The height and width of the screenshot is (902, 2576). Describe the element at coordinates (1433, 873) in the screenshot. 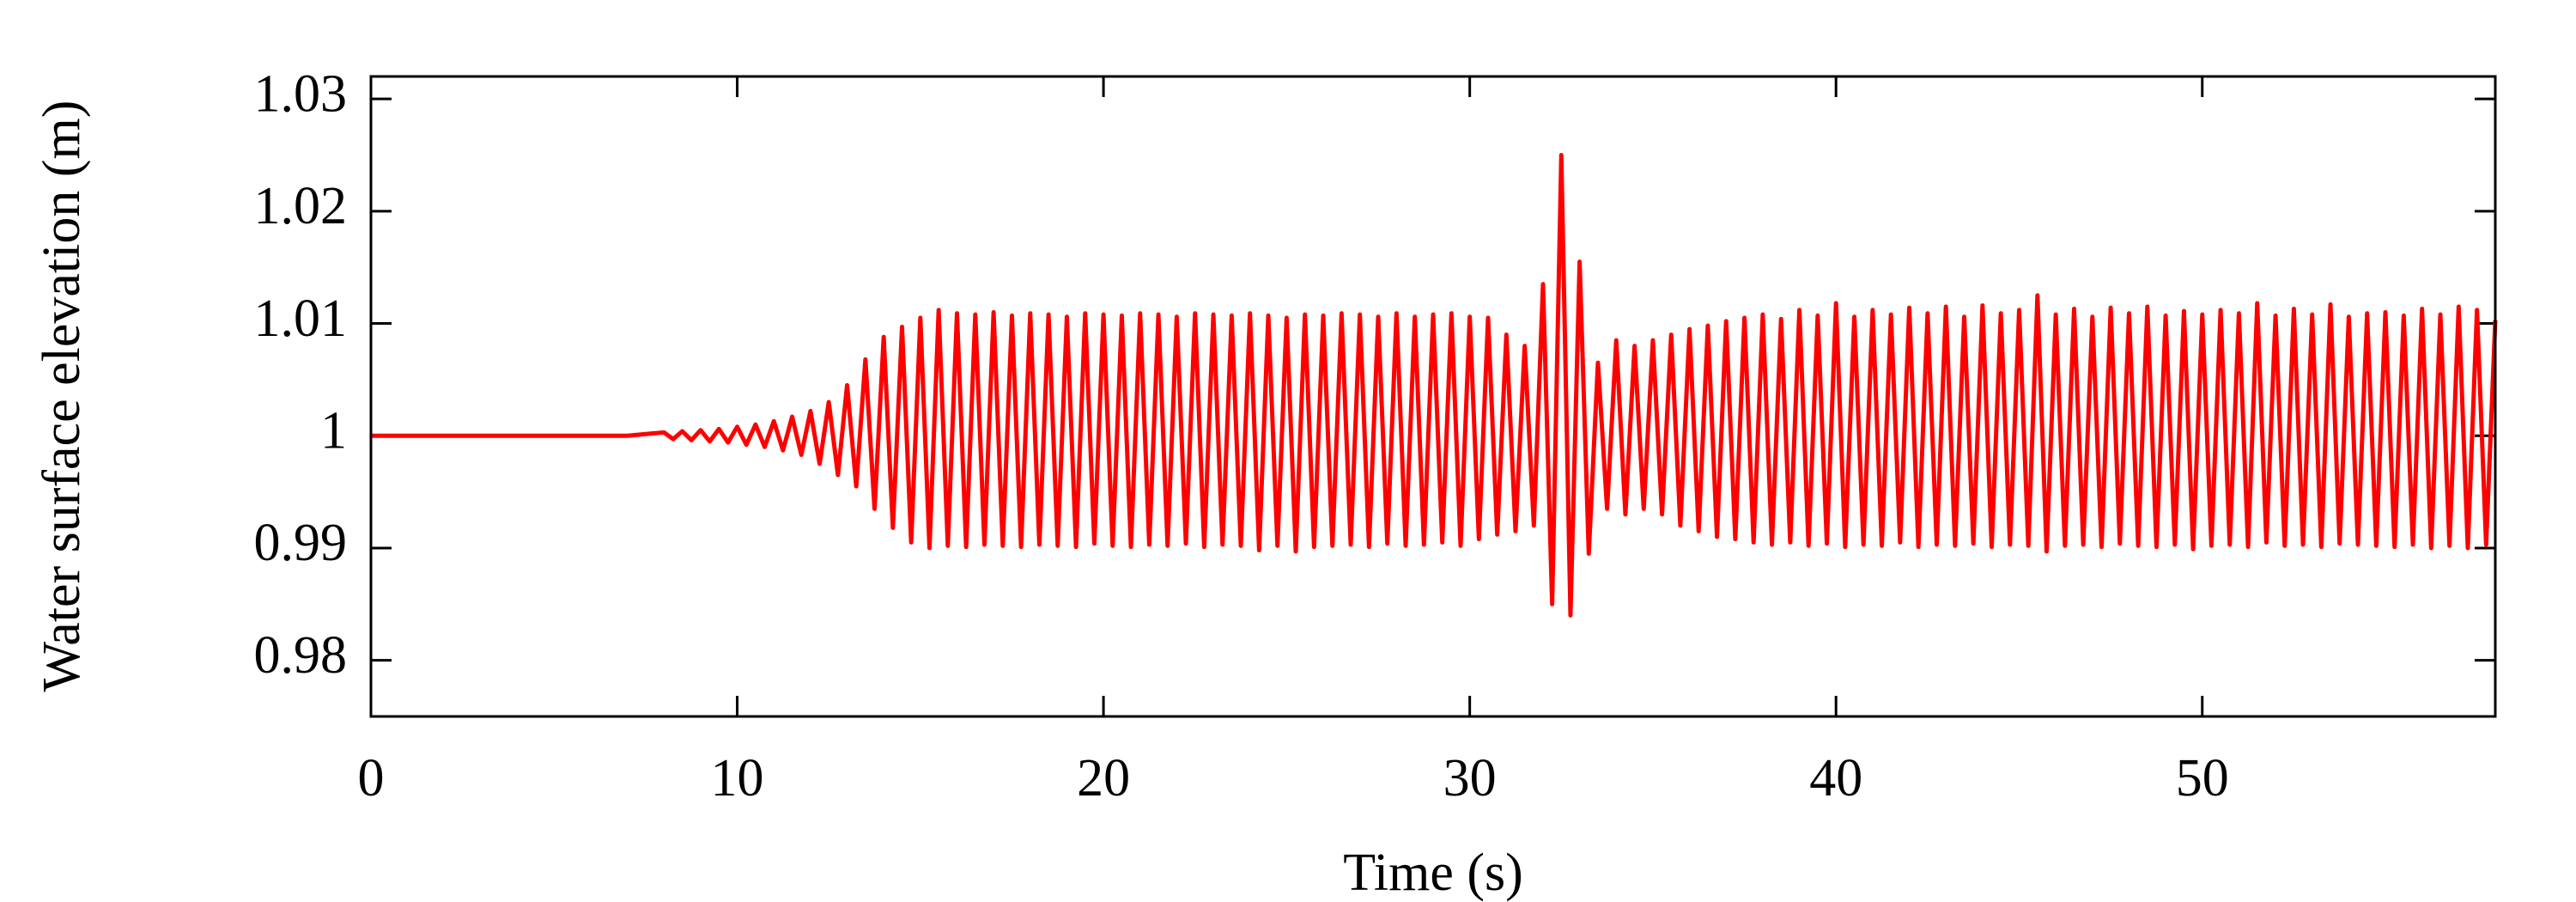

I see `x-axis-title: Time (s)` at that location.